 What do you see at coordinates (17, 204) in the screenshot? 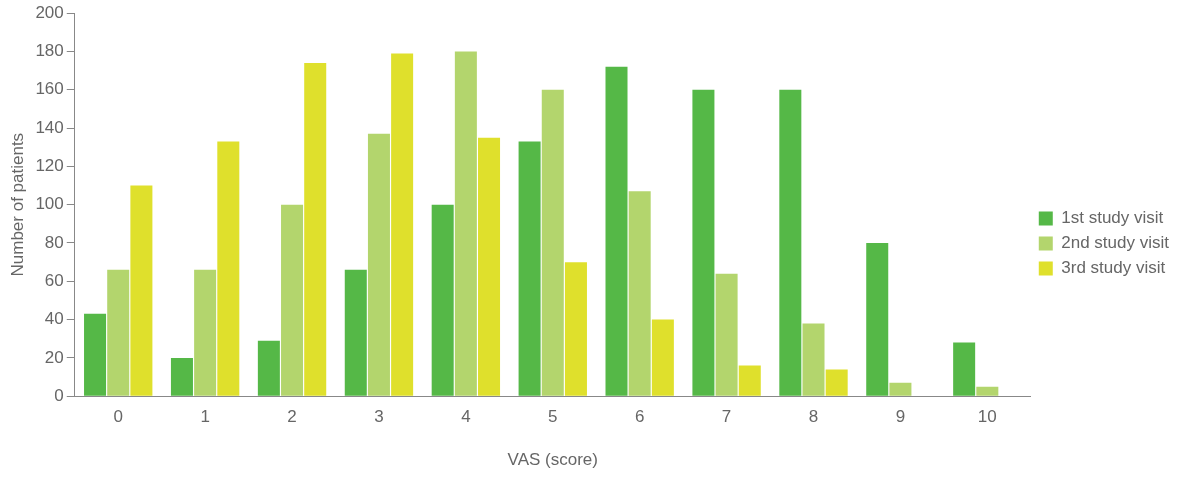
I see `y-axis-title: Number of patients` at bounding box center [17, 204].